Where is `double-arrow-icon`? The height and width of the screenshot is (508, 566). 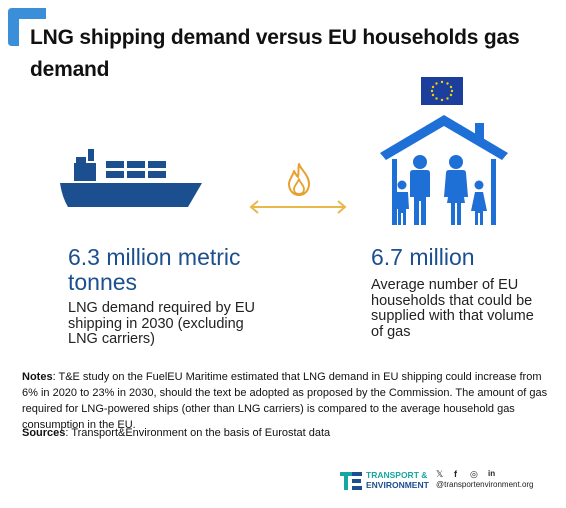 double-arrow-icon is located at coordinates (298, 207).